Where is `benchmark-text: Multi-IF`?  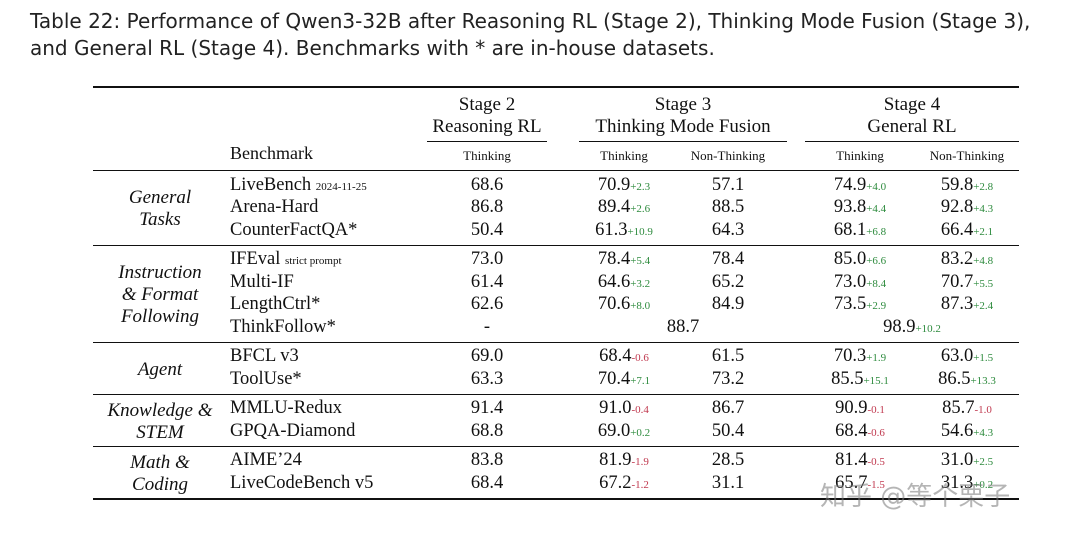
benchmark-text: Multi-IF is located at coordinates (262, 281).